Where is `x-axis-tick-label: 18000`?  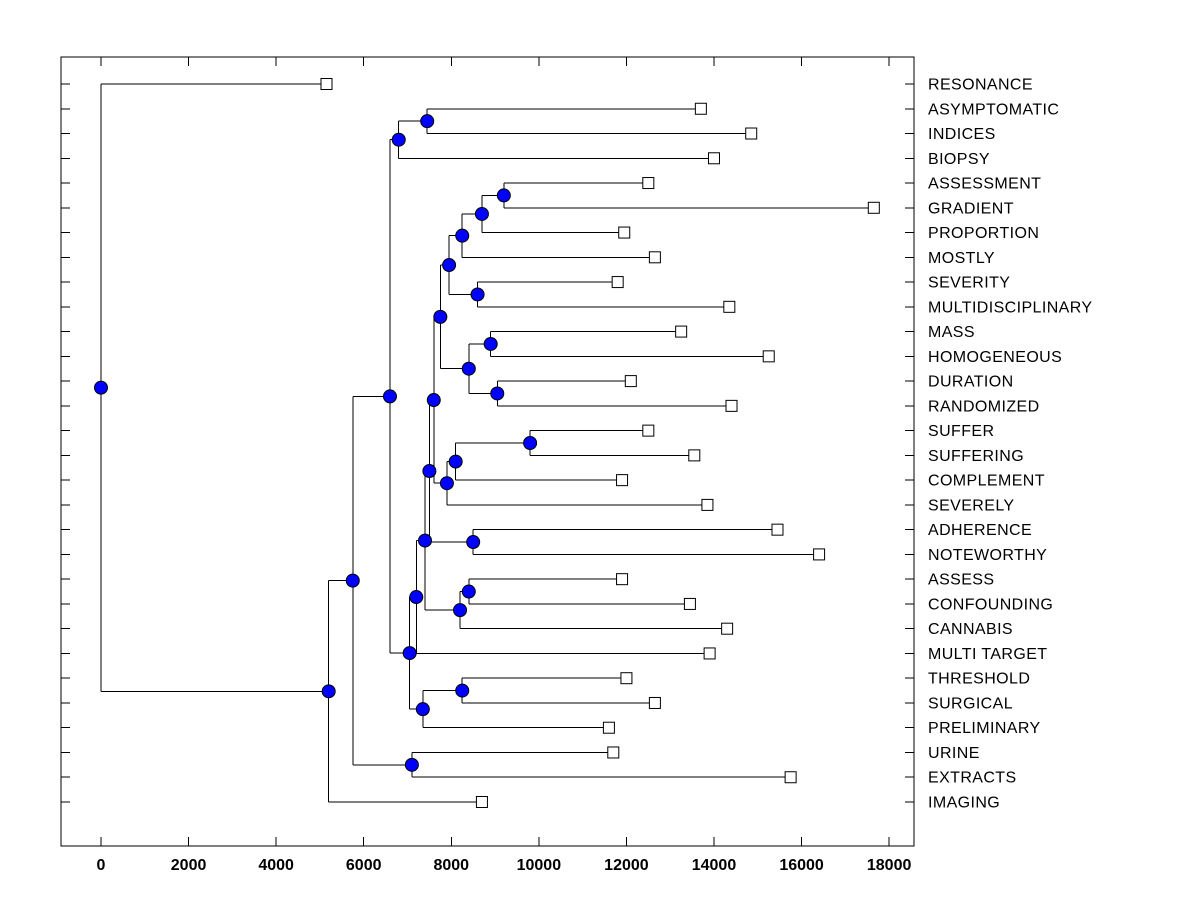 x-axis-tick-label: 18000 is located at coordinates (889, 865).